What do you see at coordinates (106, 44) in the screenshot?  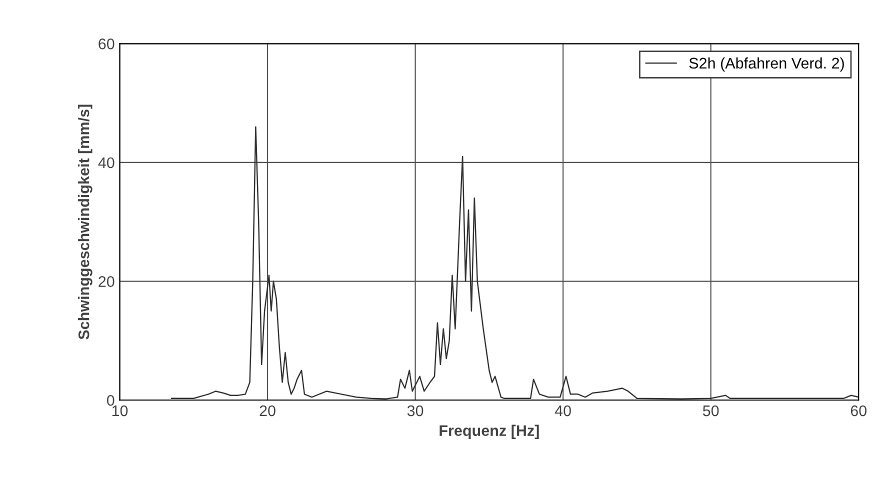 I see `y-tick-label: 60` at bounding box center [106, 44].